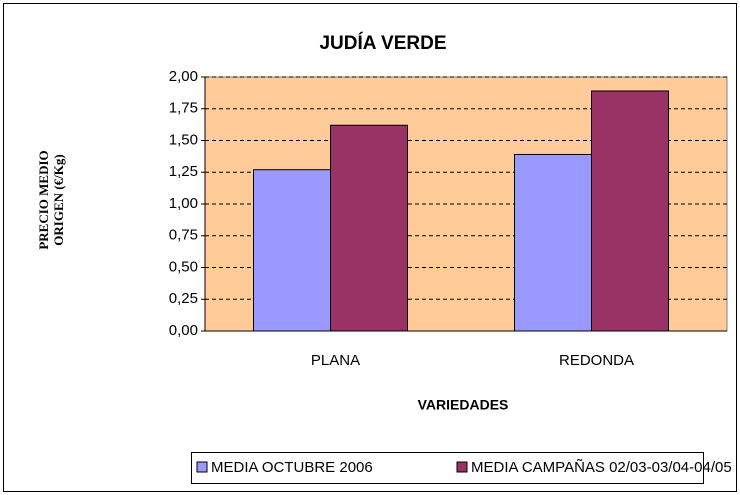  What do you see at coordinates (463, 405) in the screenshot?
I see `x-axis-label: VARIEDADES` at bounding box center [463, 405].